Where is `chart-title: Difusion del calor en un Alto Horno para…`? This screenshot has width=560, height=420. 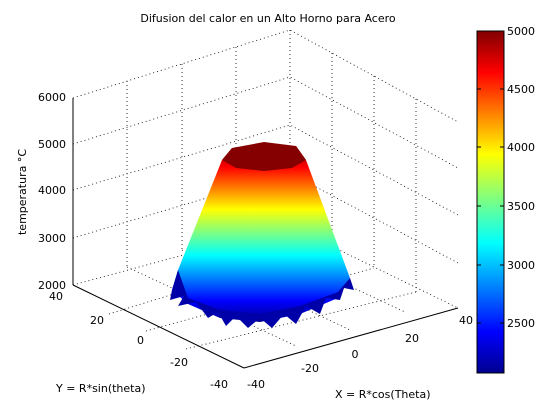 chart-title: Difusion del calor en un Alto Horno para… is located at coordinates (267, 18).